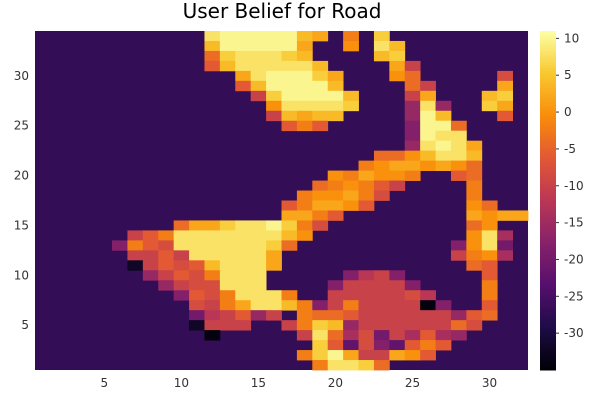 The width and height of the screenshot is (600, 400). Describe the element at coordinates (258, 383) in the screenshot. I see `x-tick-label: 15` at that location.